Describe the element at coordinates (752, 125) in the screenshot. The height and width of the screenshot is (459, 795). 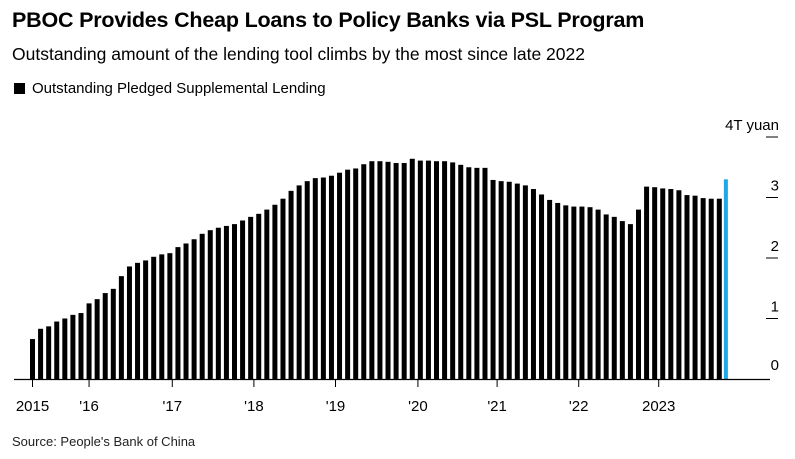
I see `y-tick-label: 4T yuan` at that location.